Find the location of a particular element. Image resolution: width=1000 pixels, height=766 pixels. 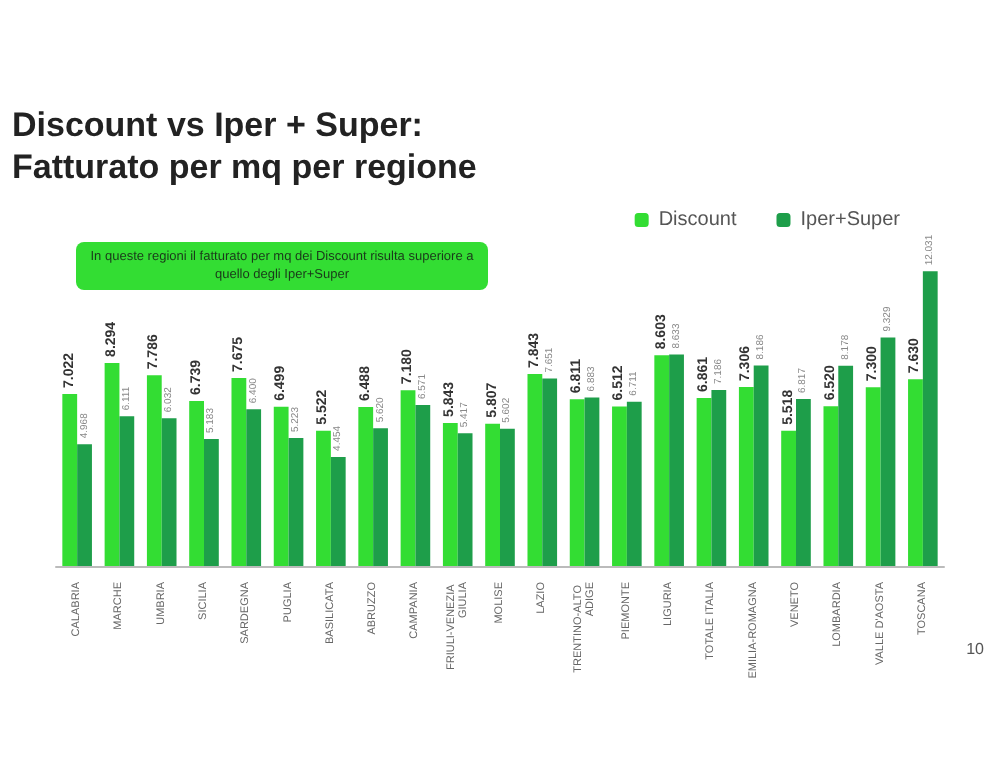

chart-title: Discount vs Iper + Super: Fatturato per mq per regione is located at coordinates (244, 146).